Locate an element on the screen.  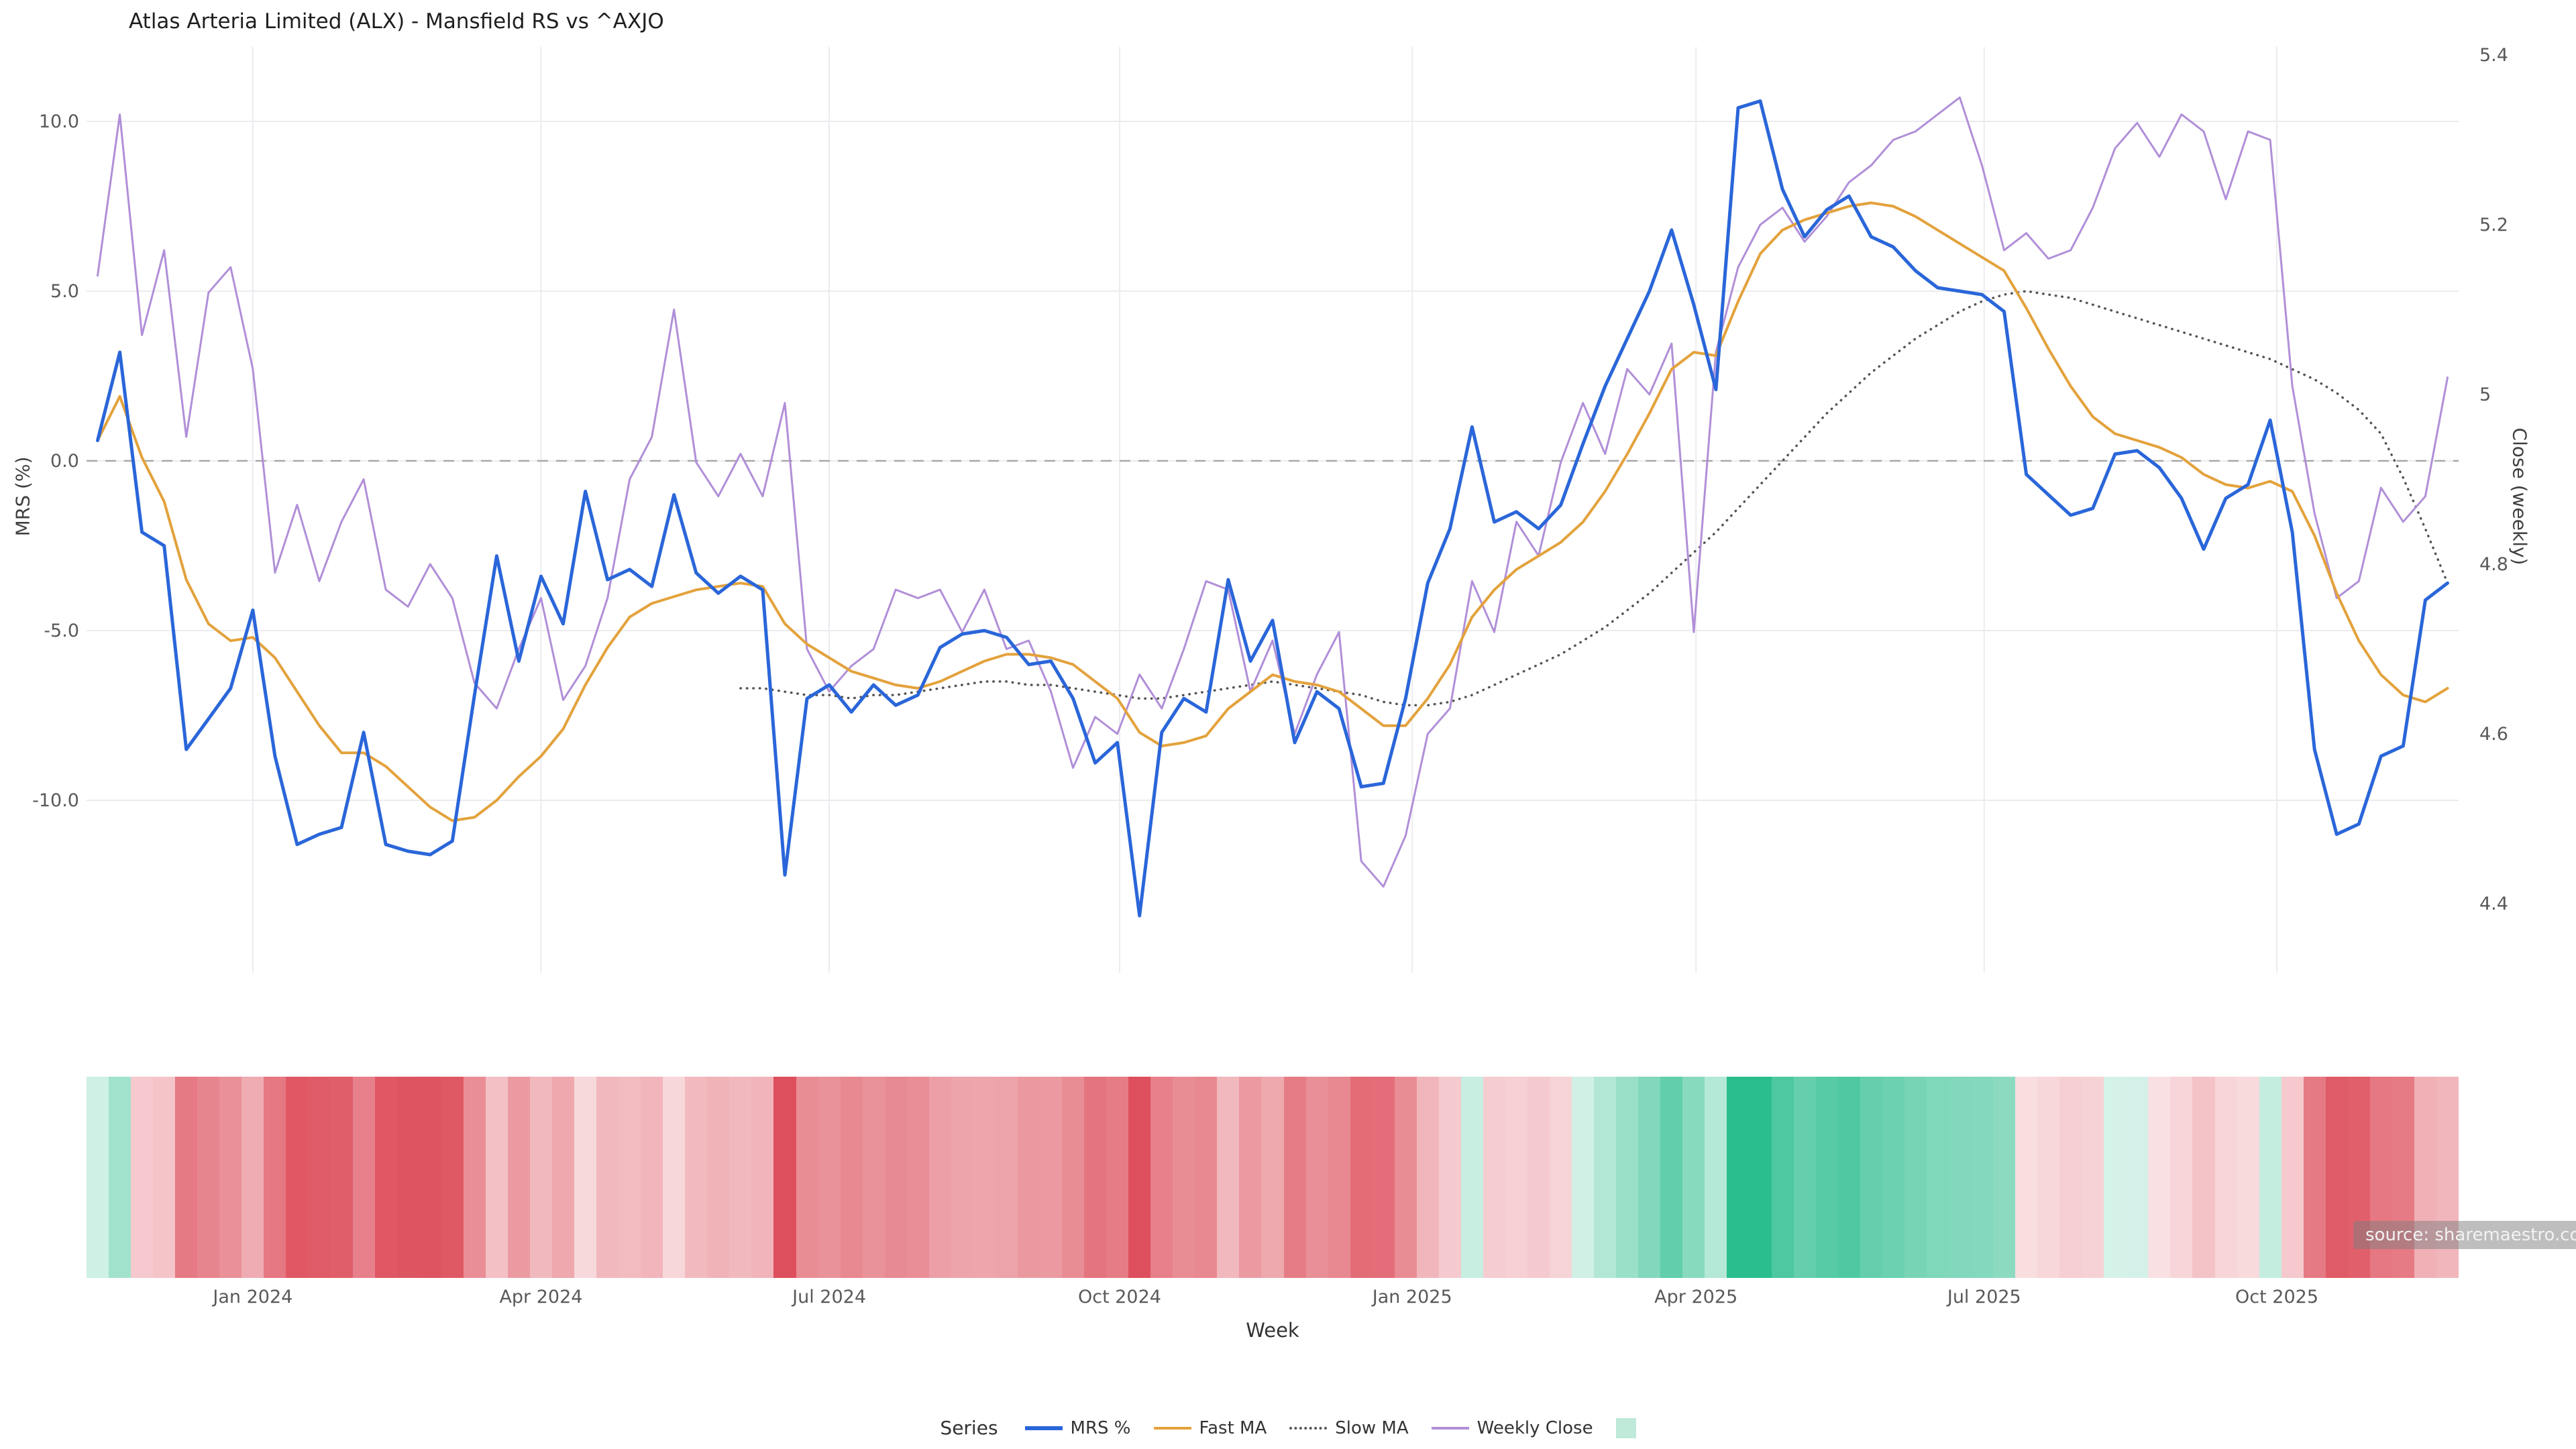
x-axis-tick-label: Jan 2025 is located at coordinates (1412, 1297).